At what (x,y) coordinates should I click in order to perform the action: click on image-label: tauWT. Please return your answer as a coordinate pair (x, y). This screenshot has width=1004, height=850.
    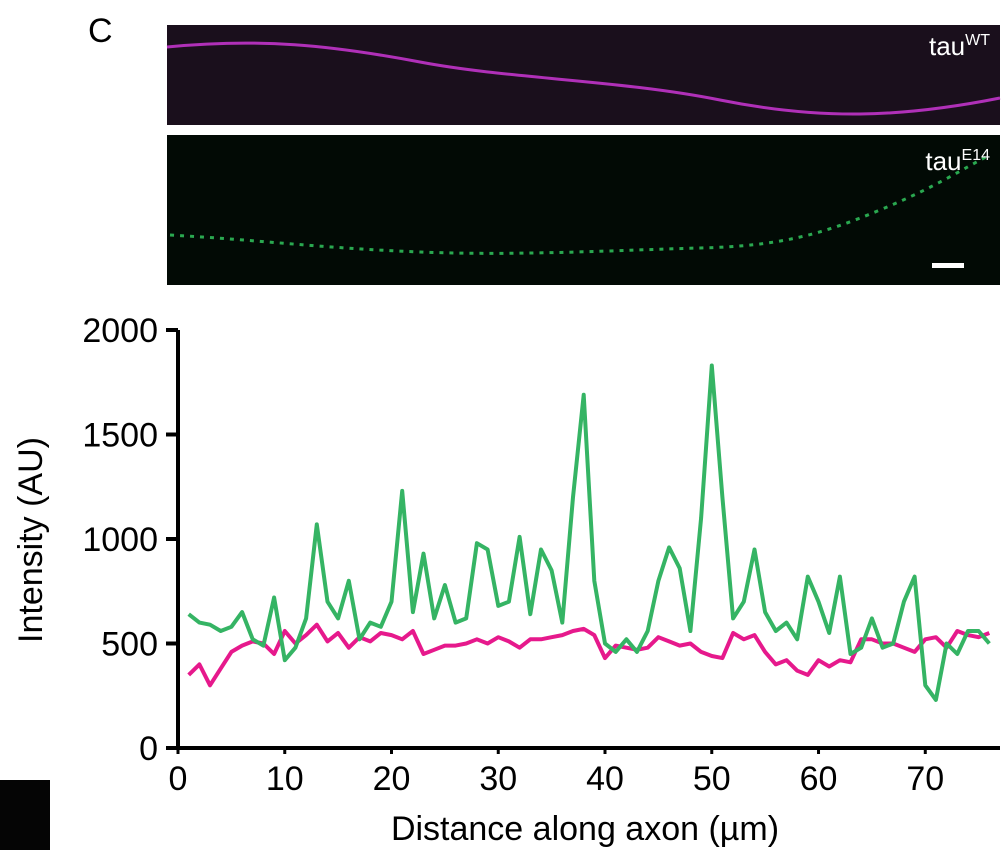
    Looking at the image, I should click on (959, 46).